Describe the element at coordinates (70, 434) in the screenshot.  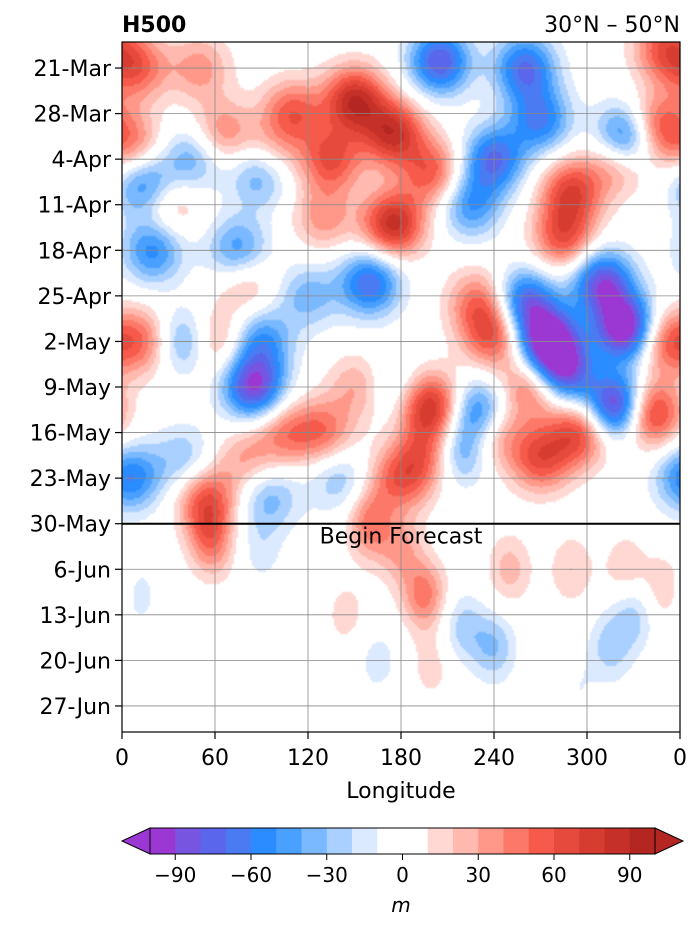
I see `y-tick-label: 16-May` at that location.